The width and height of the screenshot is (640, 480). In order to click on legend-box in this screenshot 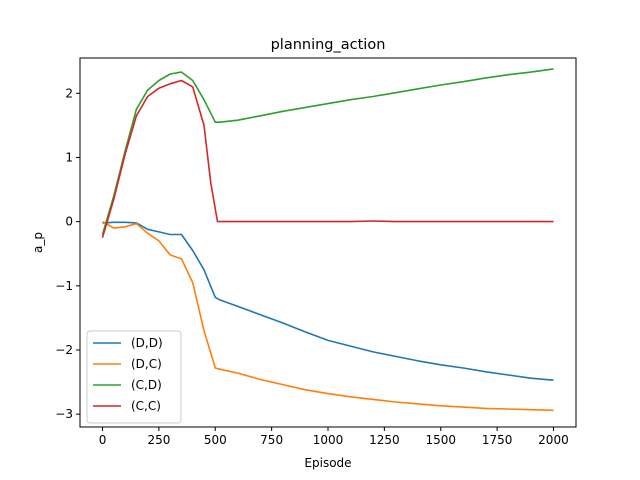, I will do `click(134, 377)`.